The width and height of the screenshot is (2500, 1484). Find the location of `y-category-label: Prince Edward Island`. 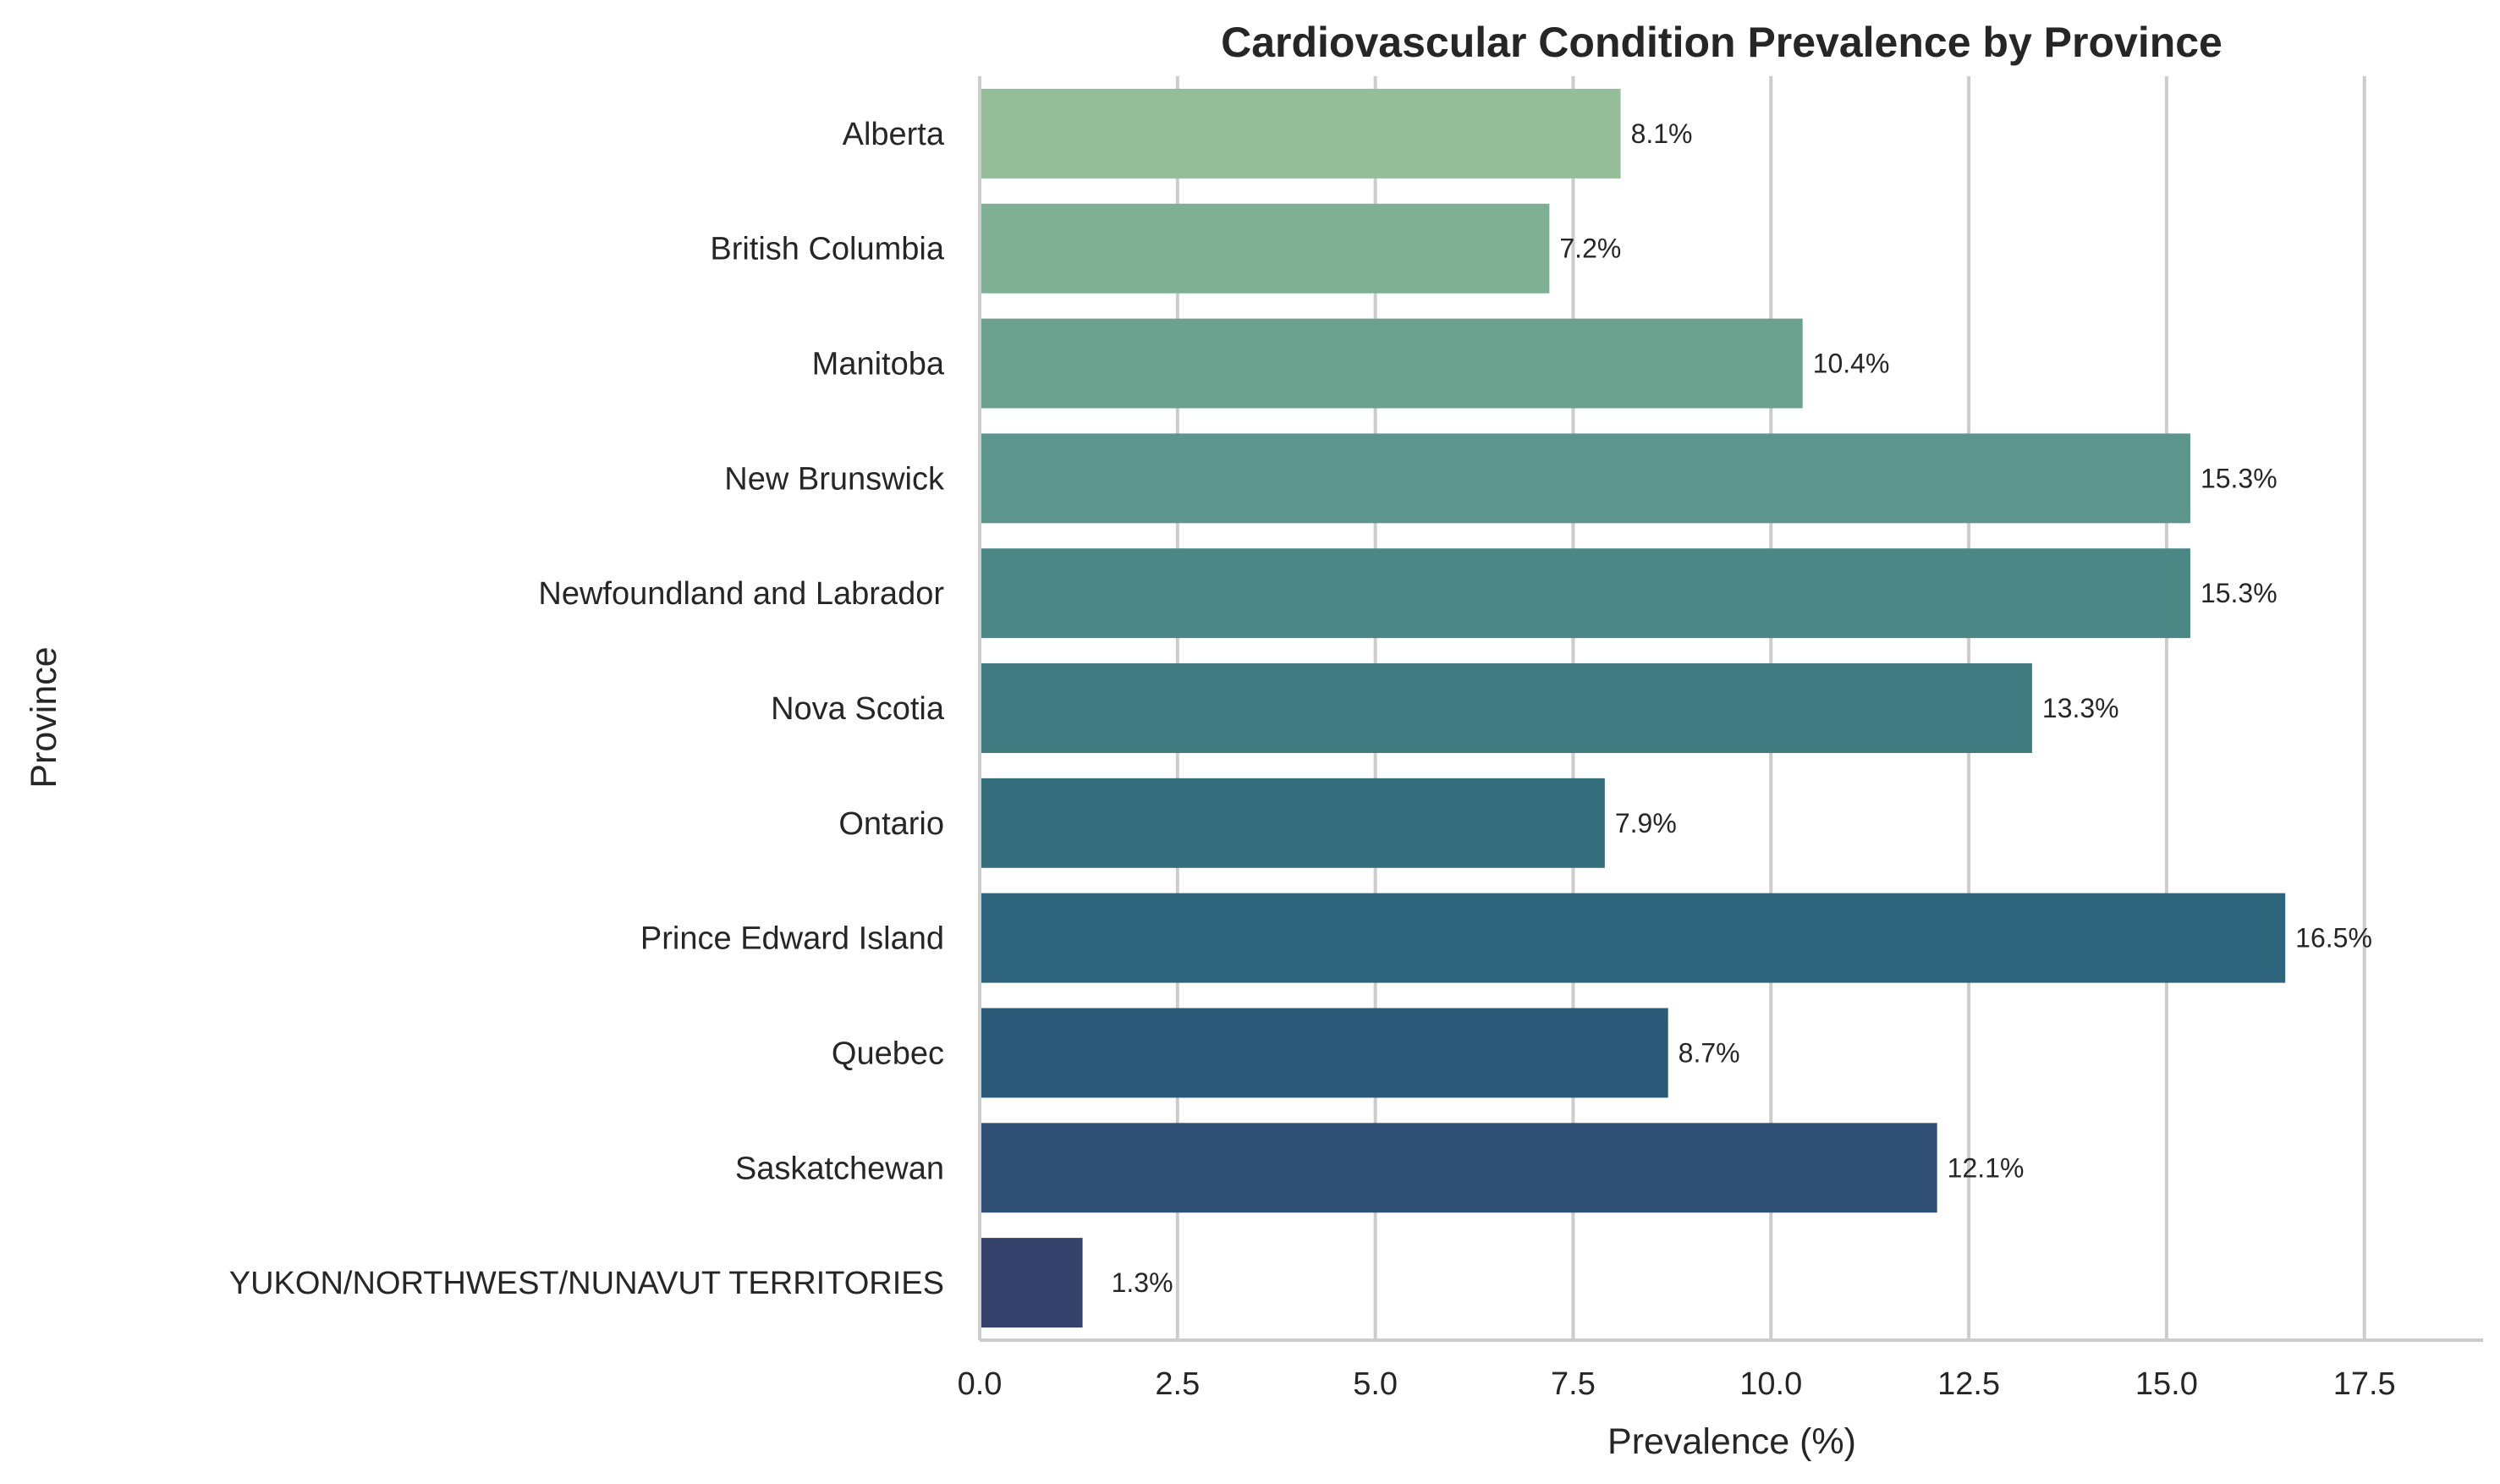

y-category-label: Prince Edward Island is located at coordinates (792, 939).